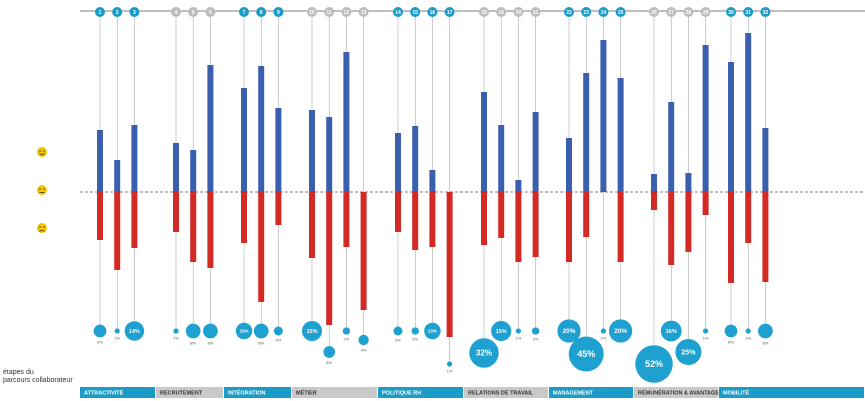 Image resolution: width=865 pixels, height=401 pixels. I want to click on step-number: 27, so click(671, 13).